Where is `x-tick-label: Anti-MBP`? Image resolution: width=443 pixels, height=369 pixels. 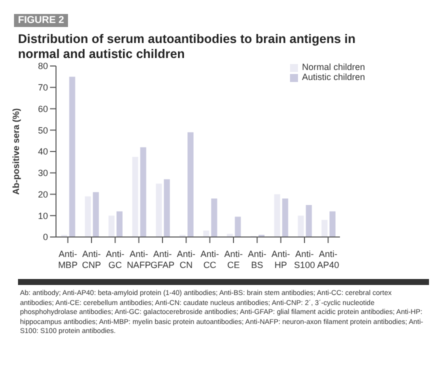 x-tick-label: Anti-MBP is located at coordinates (68, 259).